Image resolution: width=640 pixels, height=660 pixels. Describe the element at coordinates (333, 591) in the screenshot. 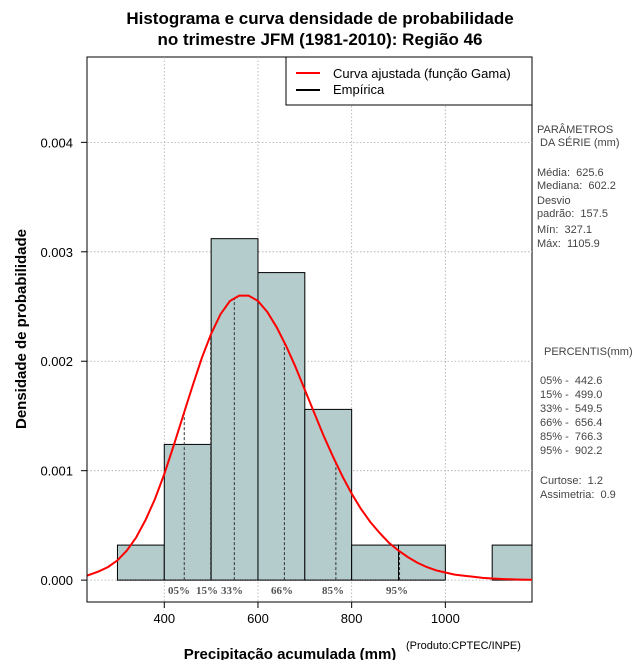

I see `percentile-label: 85%` at that location.